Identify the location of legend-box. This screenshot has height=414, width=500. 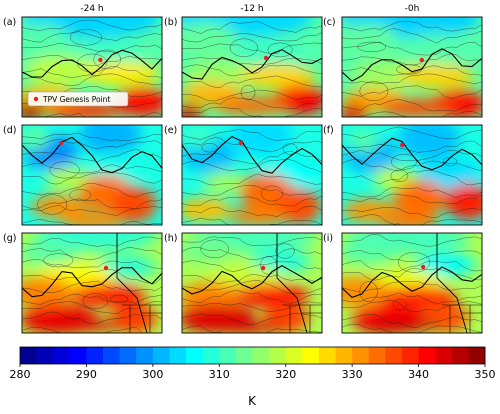
(78, 99).